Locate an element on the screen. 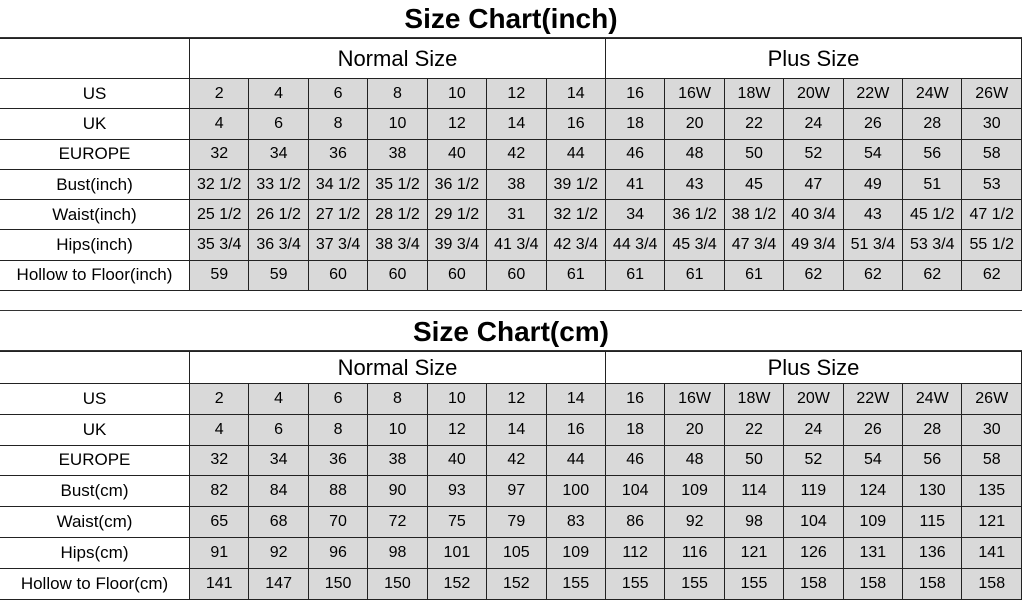  size-cell: 150 is located at coordinates (397, 583).